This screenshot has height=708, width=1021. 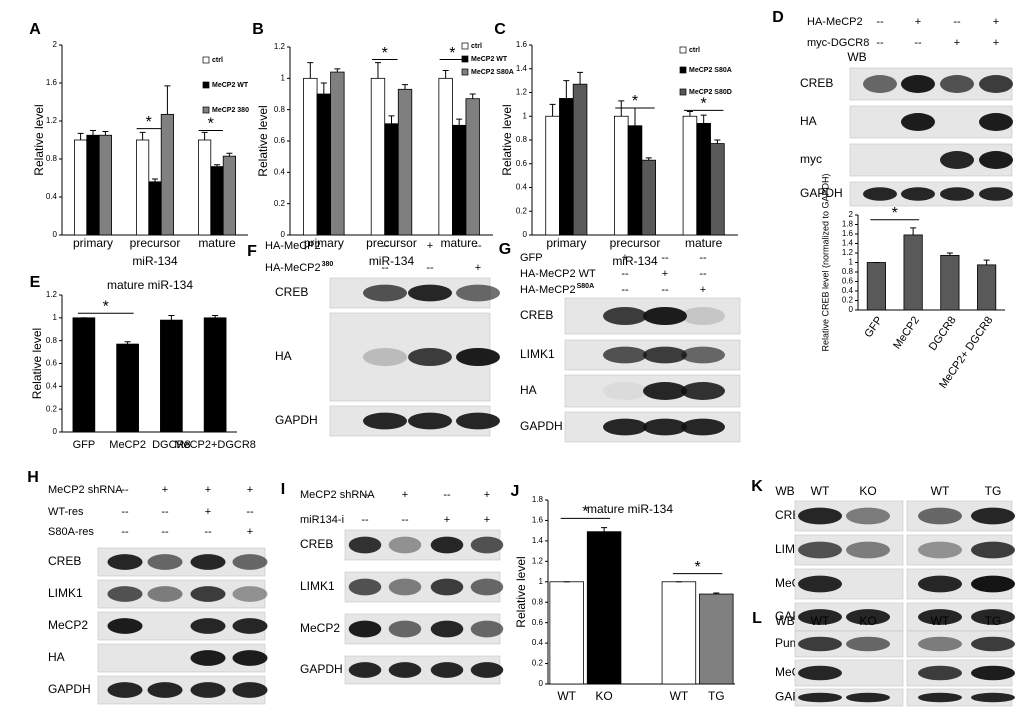 I want to click on x-tick-label: primary, so click(x=324, y=243).